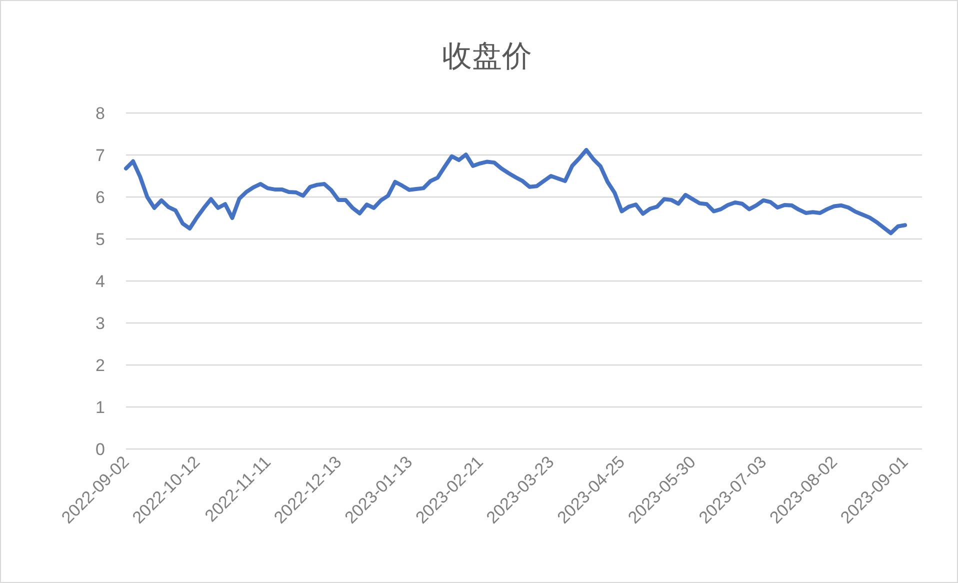 The width and height of the screenshot is (958, 583). Describe the element at coordinates (100, 281) in the screenshot. I see `y-tick-label: 4` at that location.